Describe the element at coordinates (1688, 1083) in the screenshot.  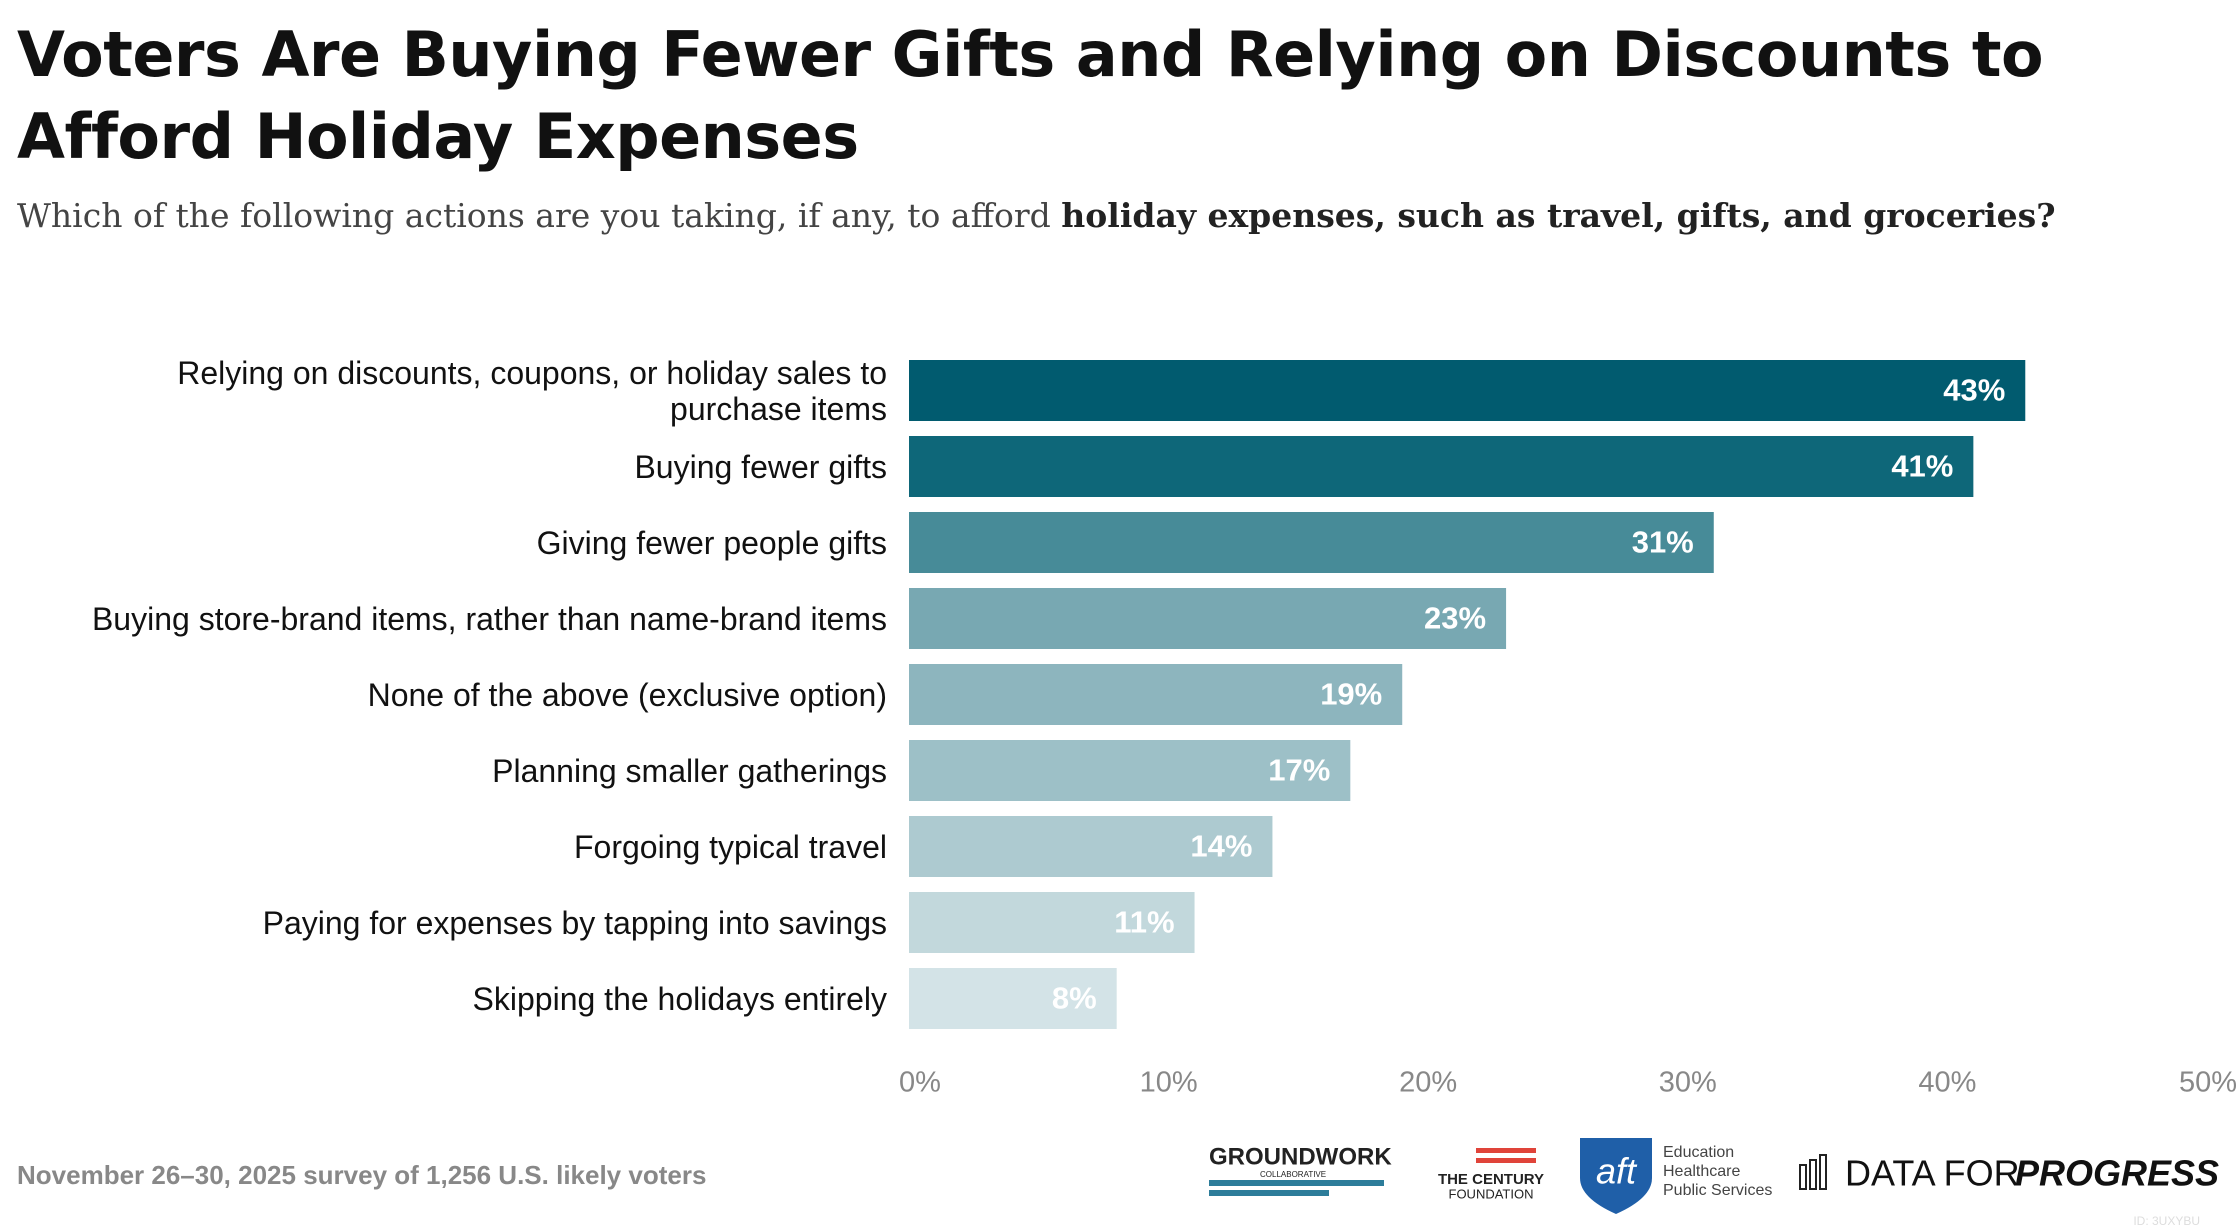
I see `x-tick-label: 30%` at that location.